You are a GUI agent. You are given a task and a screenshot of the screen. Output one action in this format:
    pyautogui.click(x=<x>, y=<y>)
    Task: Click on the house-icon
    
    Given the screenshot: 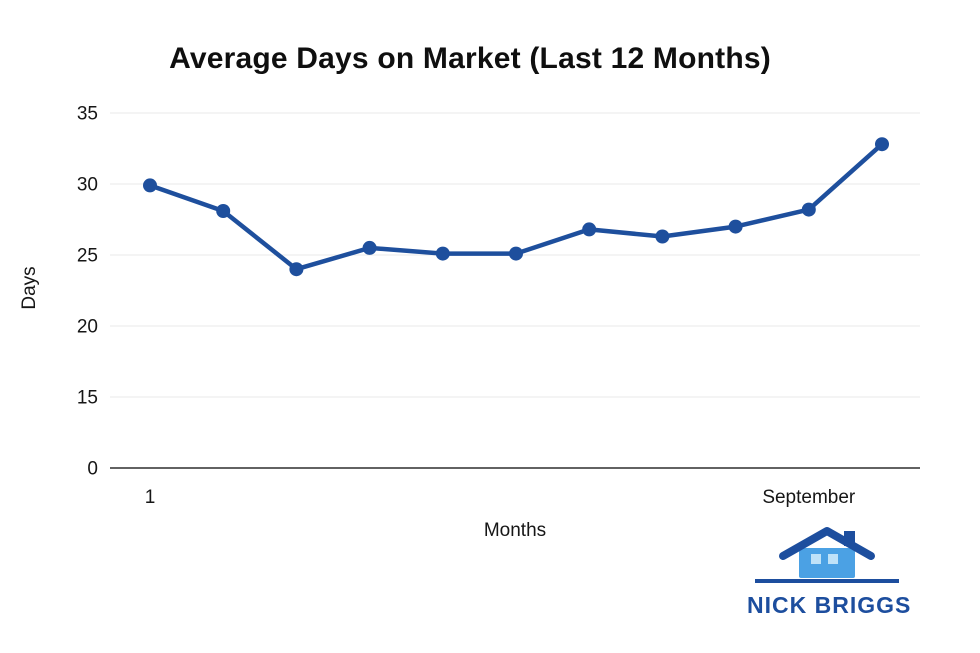 What is the action you would take?
    pyautogui.click(x=827, y=555)
    